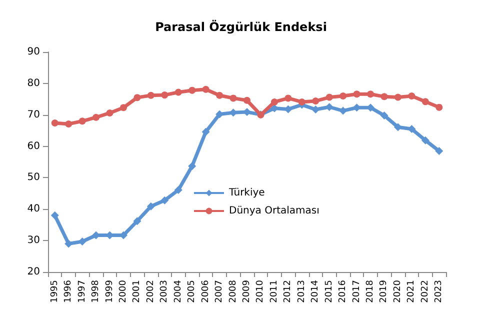 The image size is (482, 321). What do you see at coordinates (192, 291) in the screenshot?
I see `x-tick-label: 2005` at bounding box center [192, 291].